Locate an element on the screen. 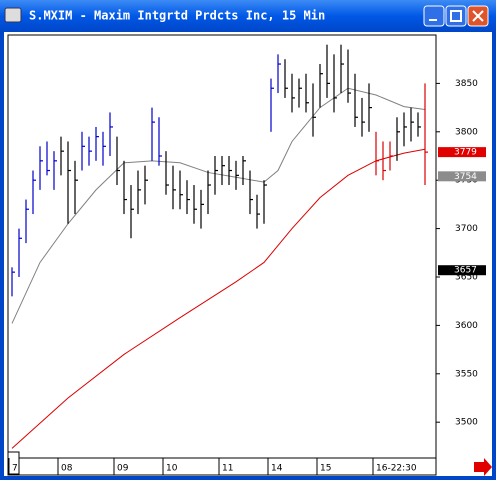 Image resolution: width=496 pixels, height=480 pixels. x-tick-label: 10 is located at coordinates (172, 469).